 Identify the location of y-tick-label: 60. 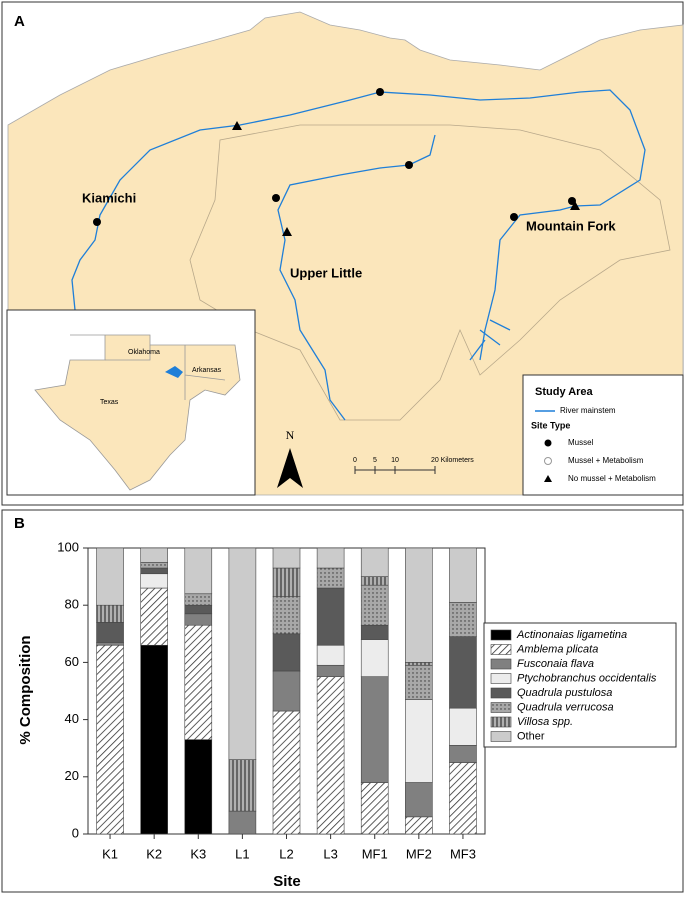
(72, 661).